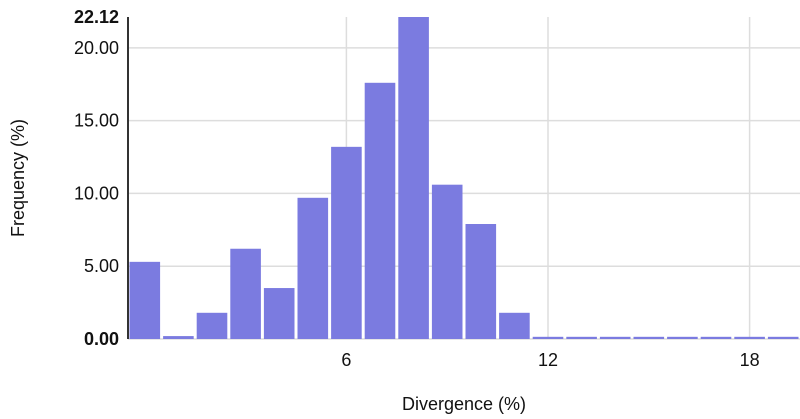  What do you see at coordinates (96, 48) in the screenshot?
I see `y-tick-label: 20.00` at bounding box center [96, 48].